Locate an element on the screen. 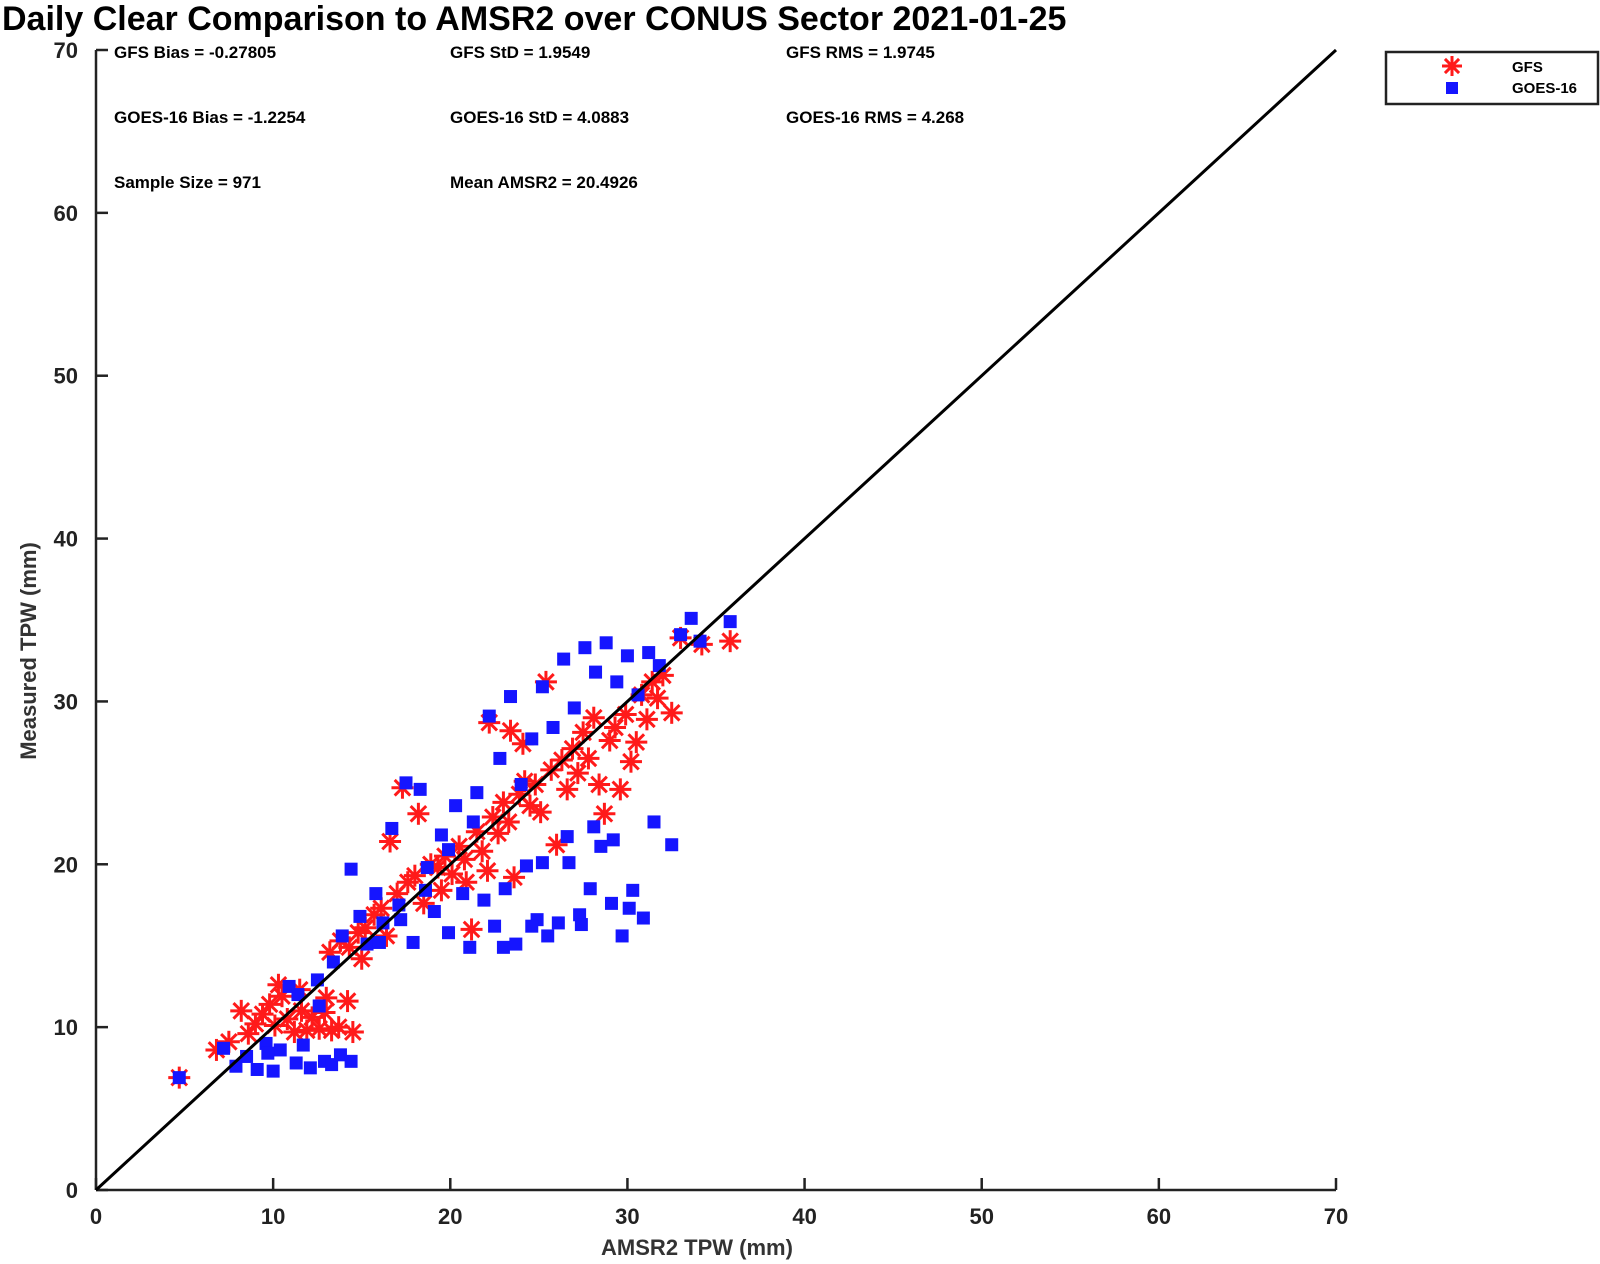  stat-mean-amsr2: Mean AMSR2 = 20.4926 is located at coordinates (544, 182).